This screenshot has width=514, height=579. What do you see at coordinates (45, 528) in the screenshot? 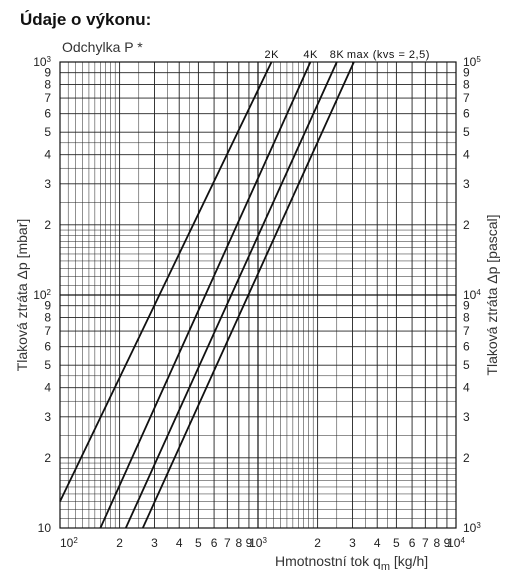
I see `y-left-tick-label: 10` at bounding box center [45, 528].